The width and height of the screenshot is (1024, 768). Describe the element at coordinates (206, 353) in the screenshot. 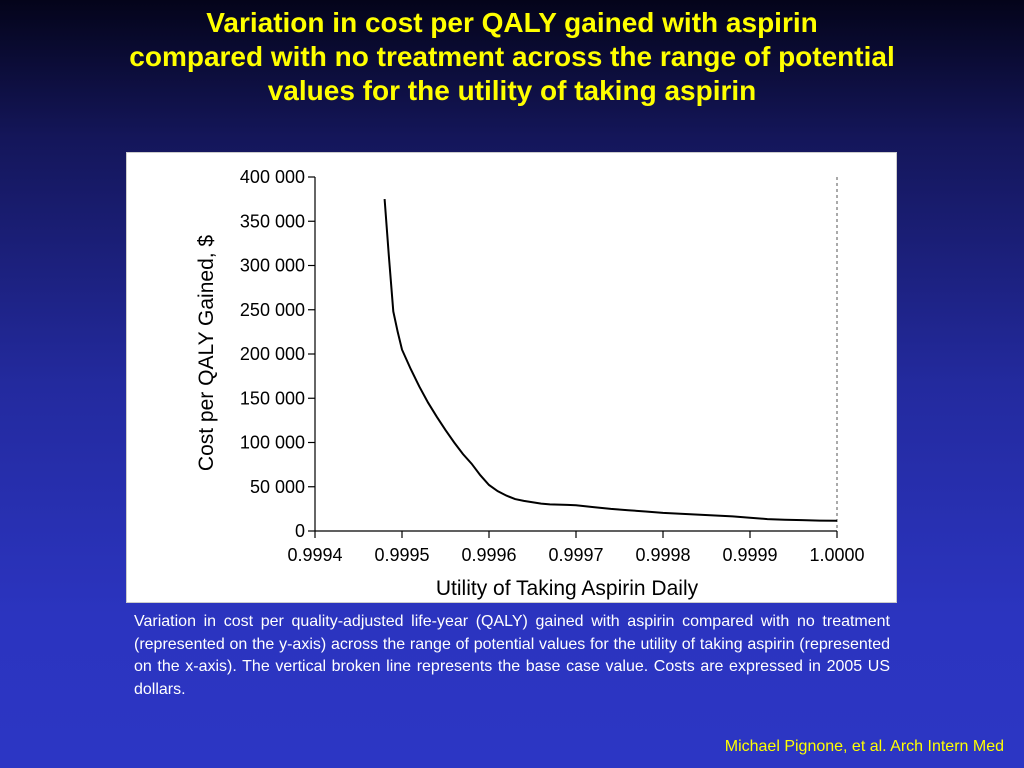

I see `y-axis-title: Cost per QALY Gained, $` at that location.